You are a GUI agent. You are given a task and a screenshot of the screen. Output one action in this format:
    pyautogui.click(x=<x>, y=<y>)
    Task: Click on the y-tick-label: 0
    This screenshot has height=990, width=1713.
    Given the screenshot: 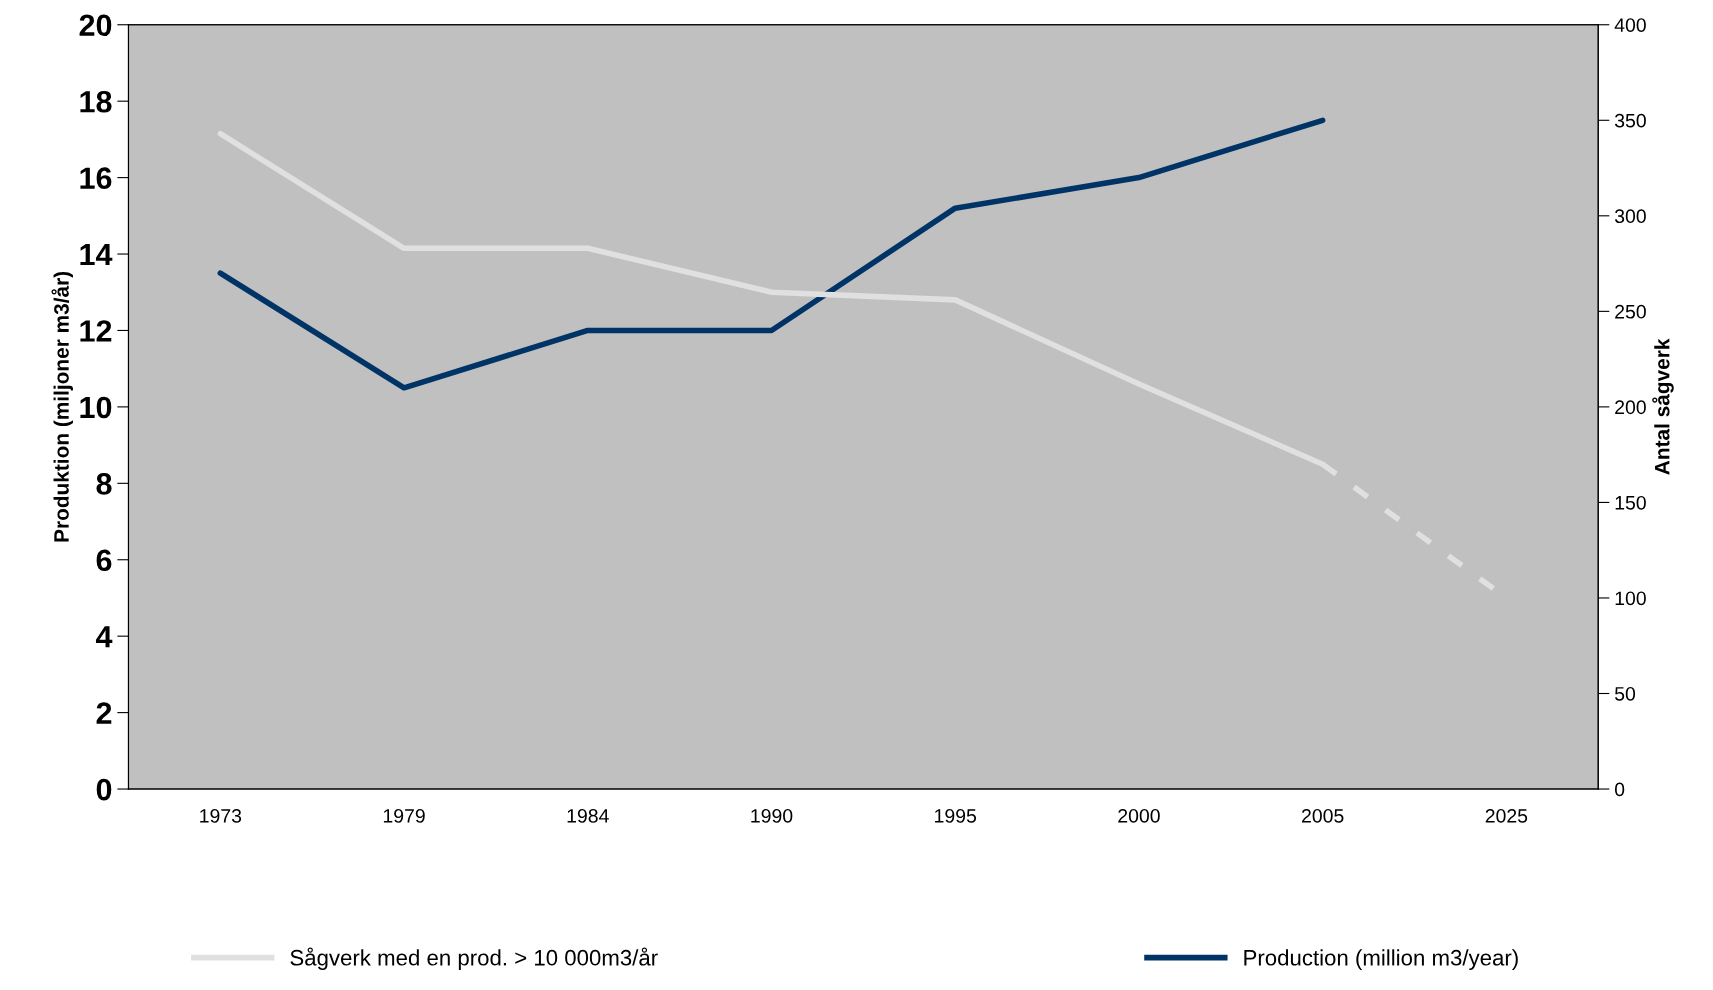 What is the action you would take?
    pyautogui.click(x=104, y=789)
    